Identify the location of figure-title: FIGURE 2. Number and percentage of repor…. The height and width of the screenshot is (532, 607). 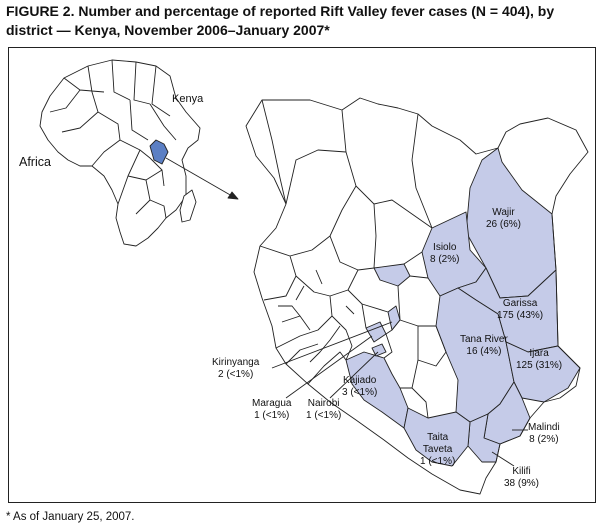
(280, 20).